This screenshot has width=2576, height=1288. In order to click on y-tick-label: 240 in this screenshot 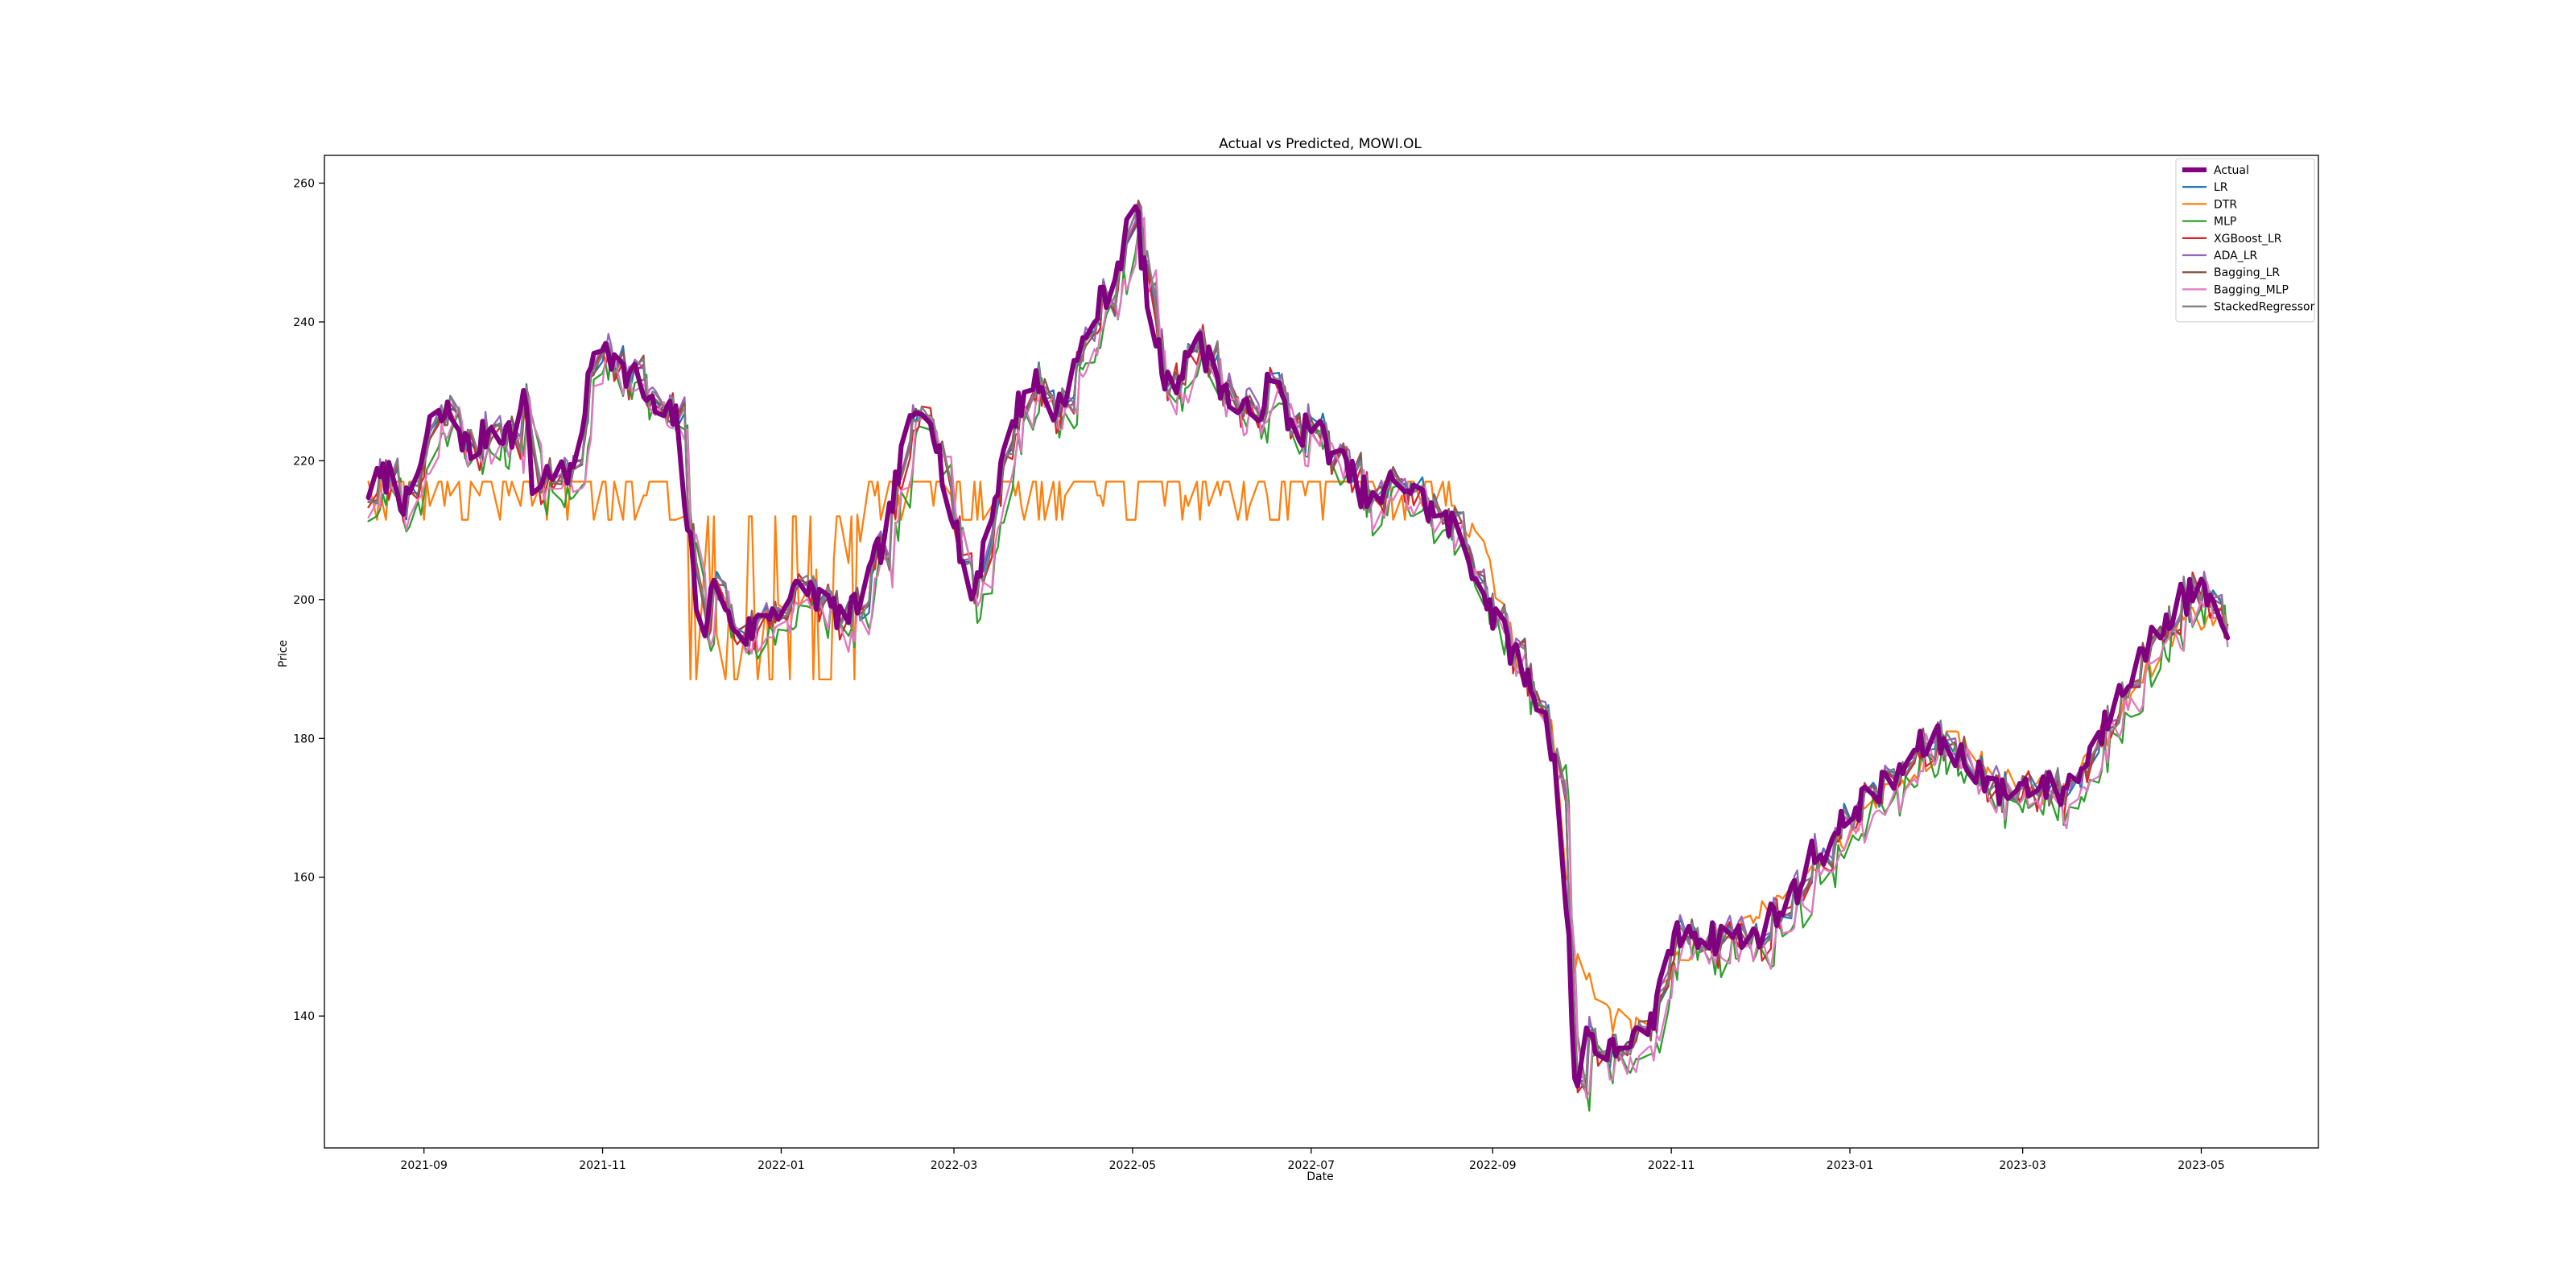, I will do `click(304, 322)`.